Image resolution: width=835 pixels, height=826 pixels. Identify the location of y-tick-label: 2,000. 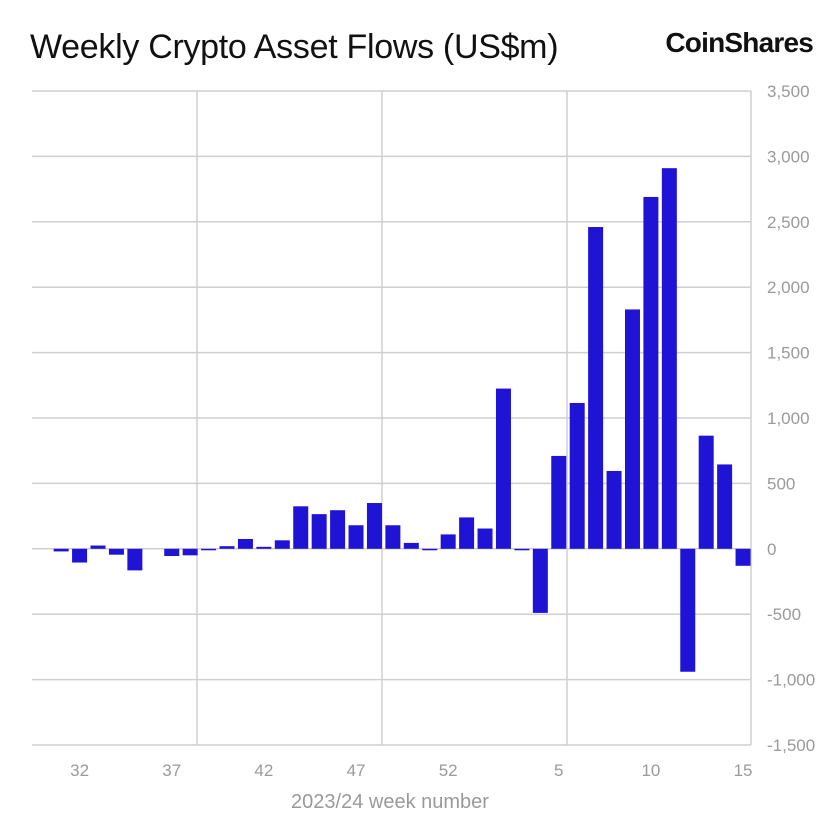
(788, 287).